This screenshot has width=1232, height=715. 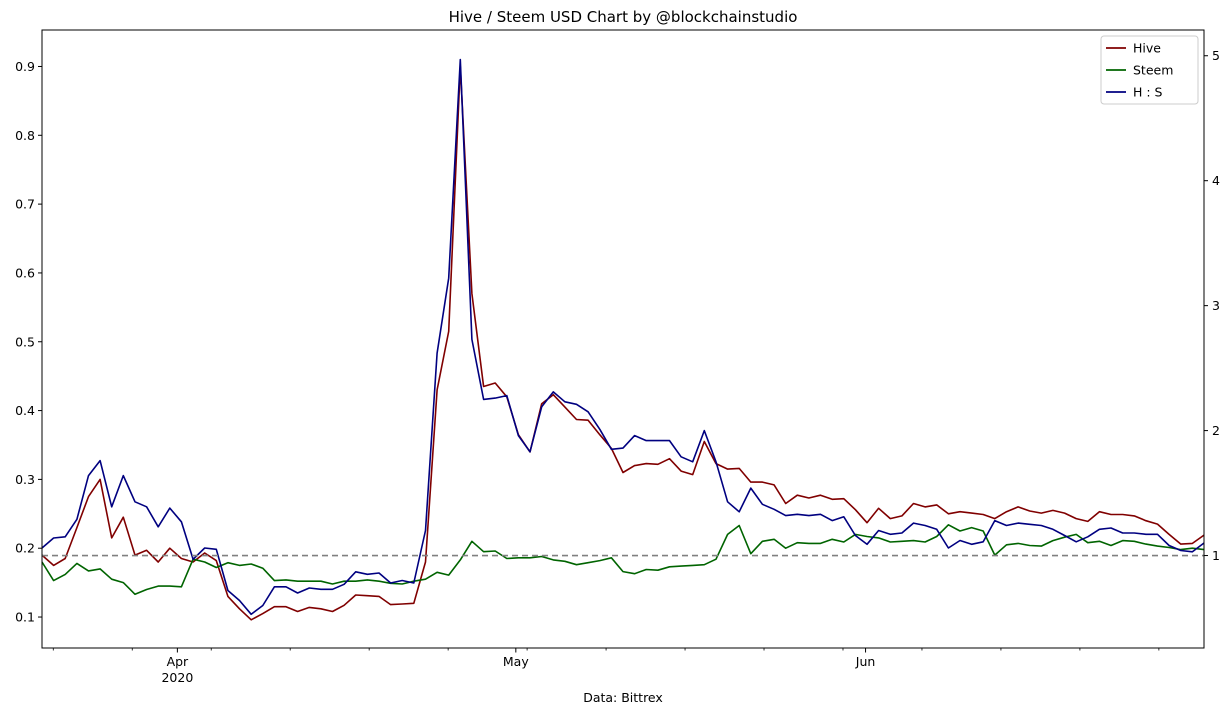 What do you see at coordinates (177, 677) in the screenshot?
I see `x-tick-sublabel-0: 2020` at bounding box center [177, 677].